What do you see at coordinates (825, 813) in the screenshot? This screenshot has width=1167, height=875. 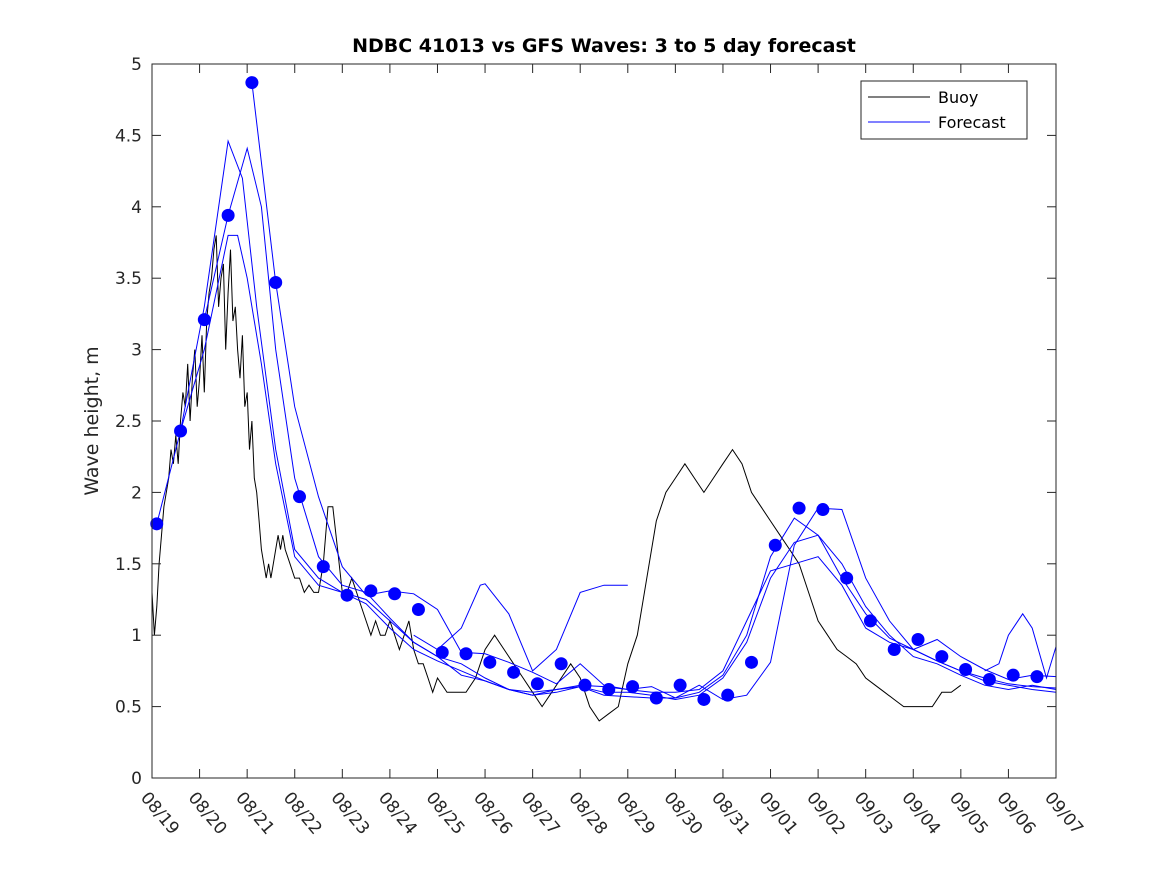 I see `x-tick-label: 09/02` at bounding box center [825, 813].